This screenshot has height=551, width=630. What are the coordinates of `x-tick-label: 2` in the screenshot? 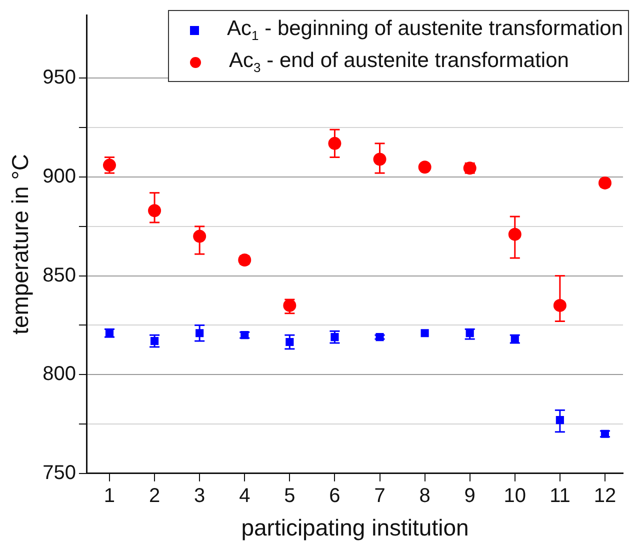 It's located at (154, 495).